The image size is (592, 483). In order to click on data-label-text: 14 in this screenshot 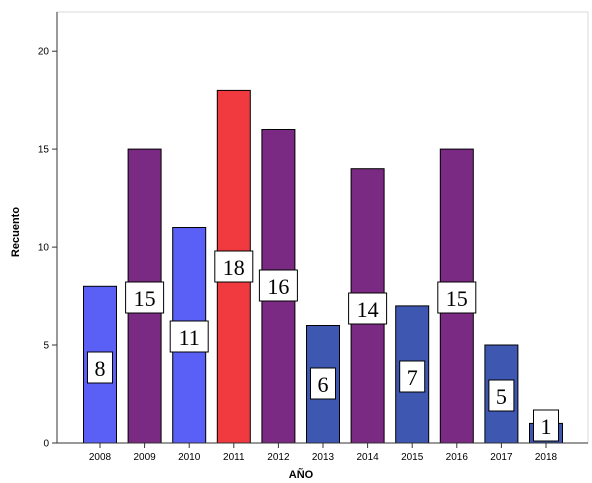, I will do `click(368, 309)`.